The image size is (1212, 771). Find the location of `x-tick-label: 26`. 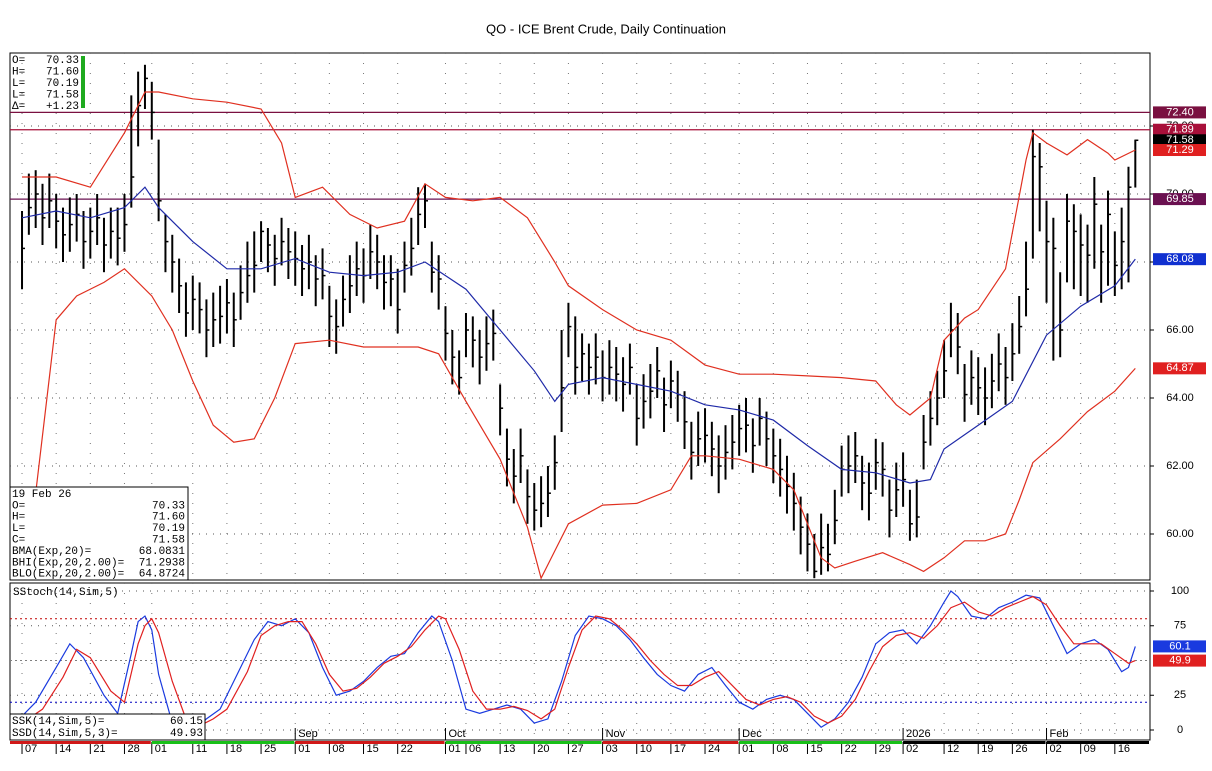

x-tick-label: 26 is located at coordinates (1021, 749).